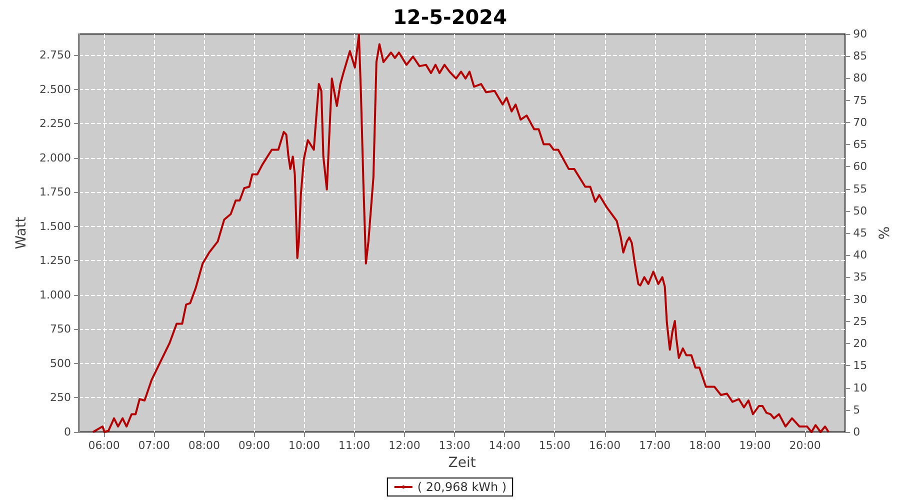 This screenshot has width=900, height=500. Describe the element at coordinates (860, 78) in the screenshot. I see `y2-tick-label: 80` at that location.